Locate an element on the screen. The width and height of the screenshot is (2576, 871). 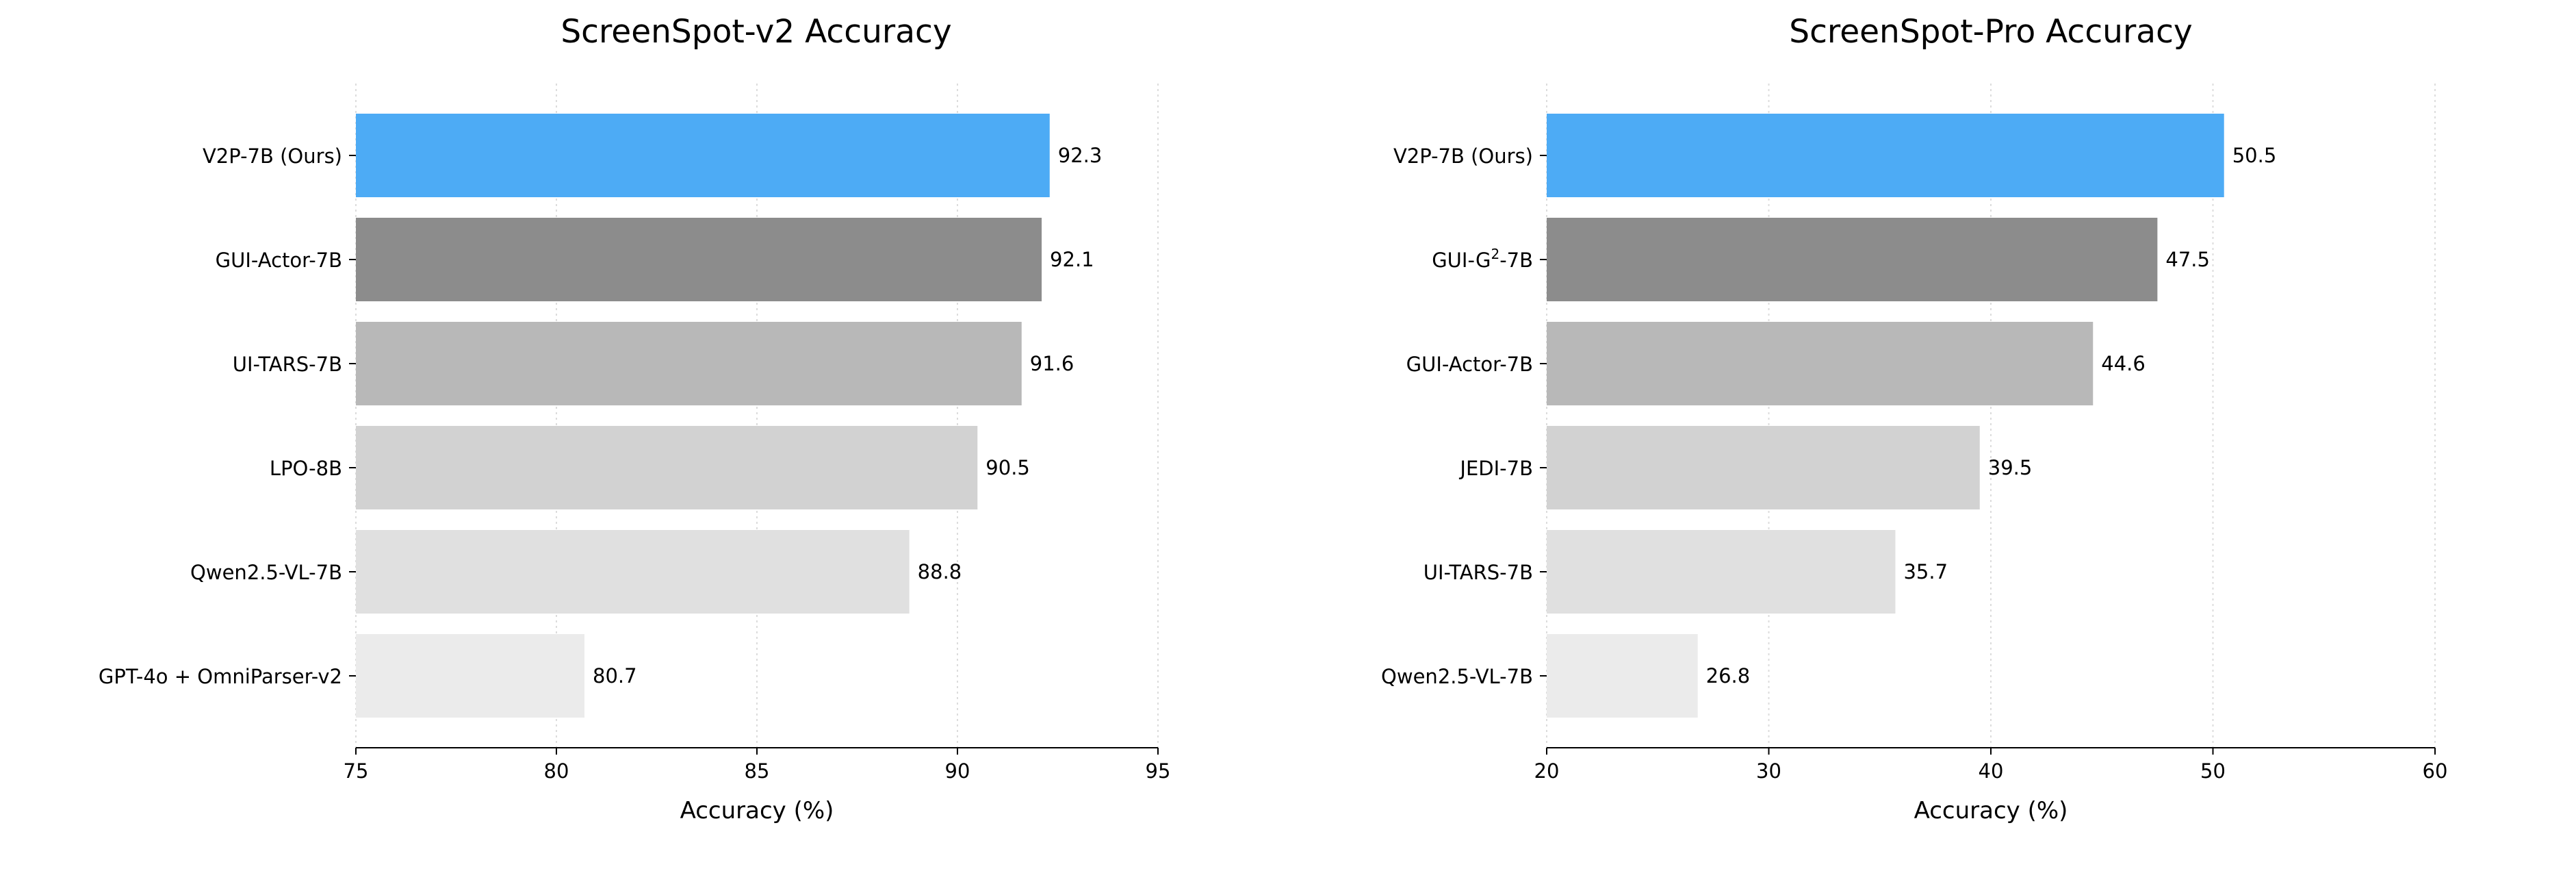
x-tick-label: 40 is located at coordinates (1991, 771).